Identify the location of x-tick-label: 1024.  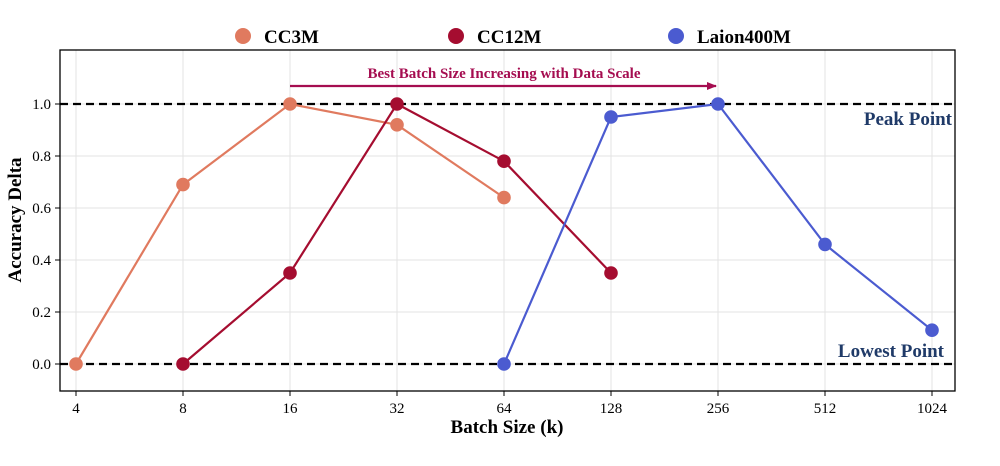
(932, 409).